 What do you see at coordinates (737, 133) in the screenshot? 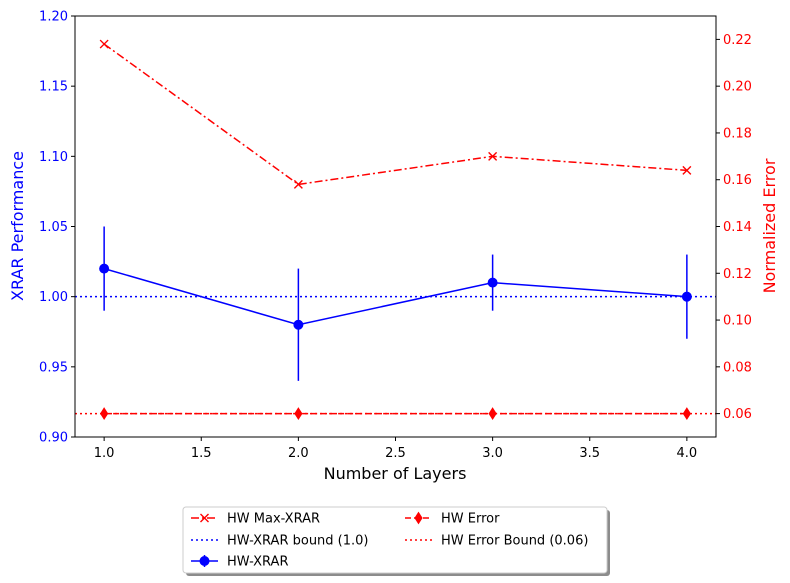
I see `y-right-tick-label: 0.18` at bounding box center [737, 133].